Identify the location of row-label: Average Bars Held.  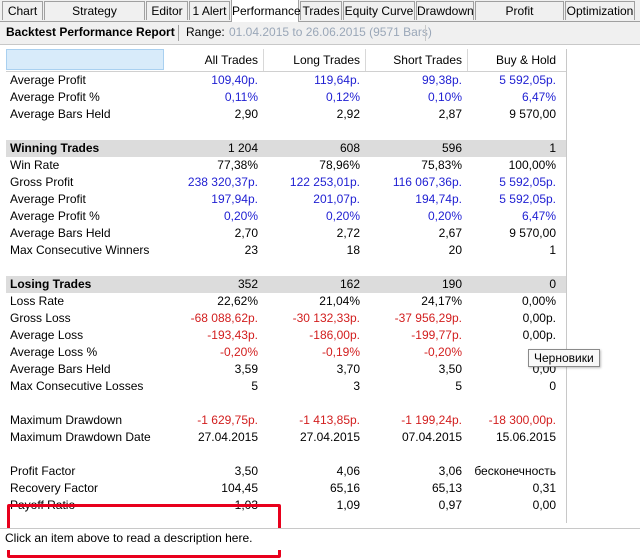
(60, 369).